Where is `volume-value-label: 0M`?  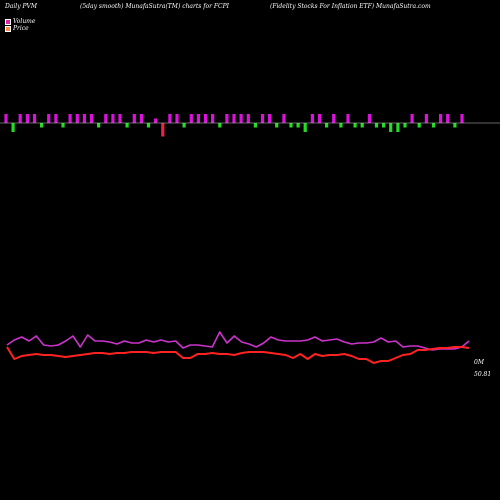
volume-value-label: 0M is located at coordinates (479, 362).